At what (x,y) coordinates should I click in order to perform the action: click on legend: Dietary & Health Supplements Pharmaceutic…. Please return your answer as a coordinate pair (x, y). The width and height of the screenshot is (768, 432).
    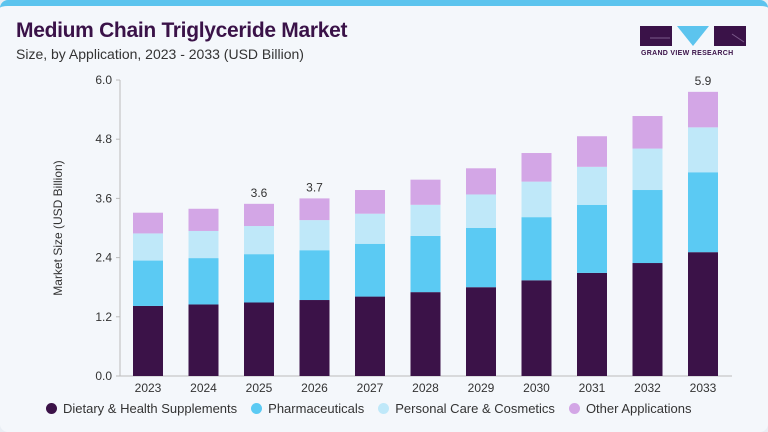
    Looking at the image, I should click on (368, 408).